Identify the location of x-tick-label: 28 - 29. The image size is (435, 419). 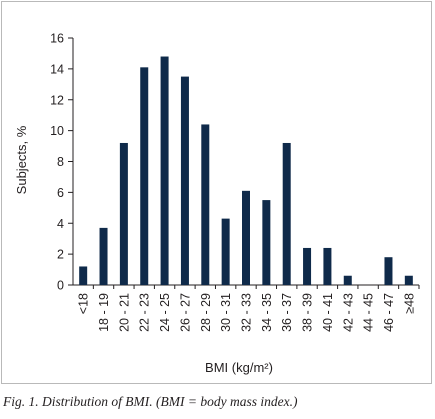
(206, 312).